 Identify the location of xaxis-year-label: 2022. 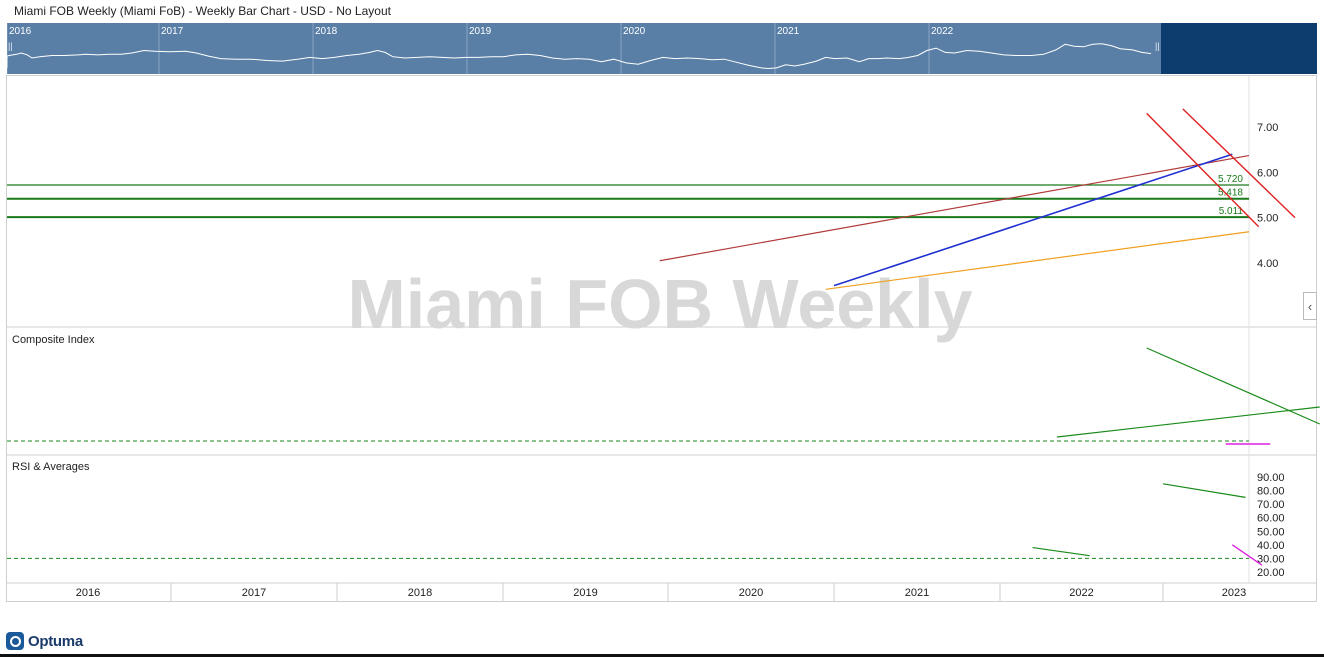
(1081, 593).